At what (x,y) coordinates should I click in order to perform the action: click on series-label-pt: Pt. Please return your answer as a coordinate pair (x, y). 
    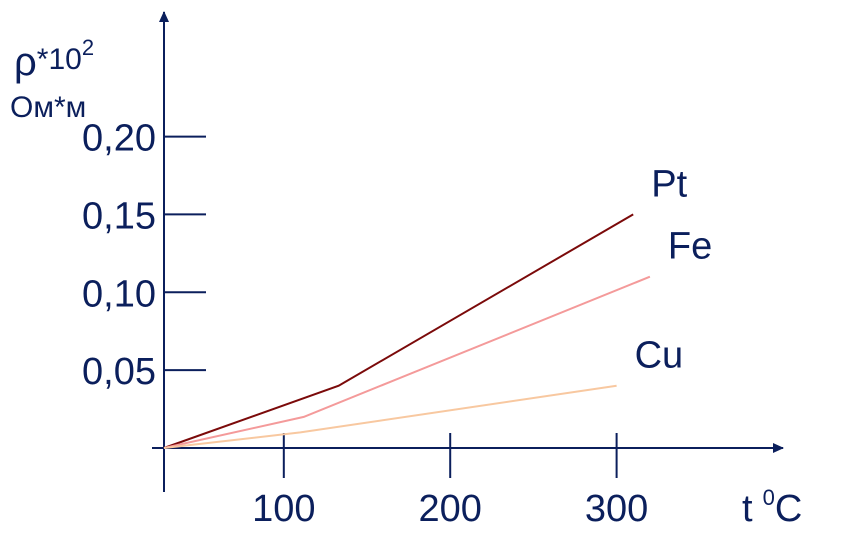
    Looking at the image, I should click on (669, 184).